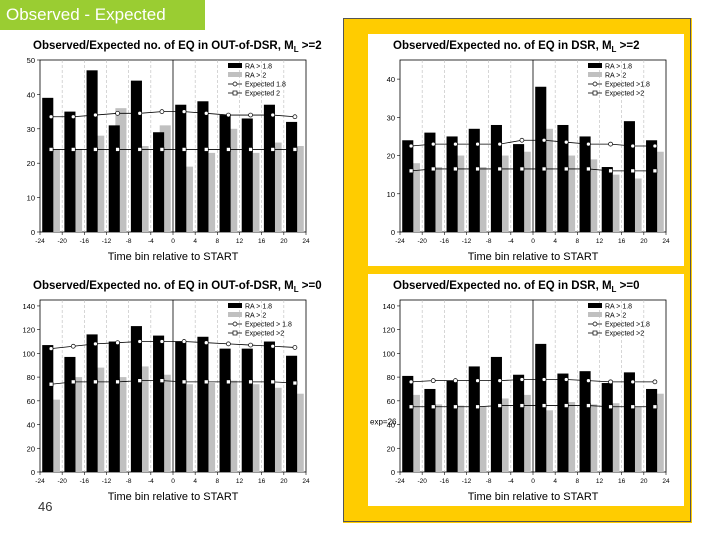 The width and height of the screenshot is (720, 540). Describe the element at coordinates (502, 286) in the screenshot. I see `chart-title-main: Observed/Expected no. of EQ in DSR, M` at that location.